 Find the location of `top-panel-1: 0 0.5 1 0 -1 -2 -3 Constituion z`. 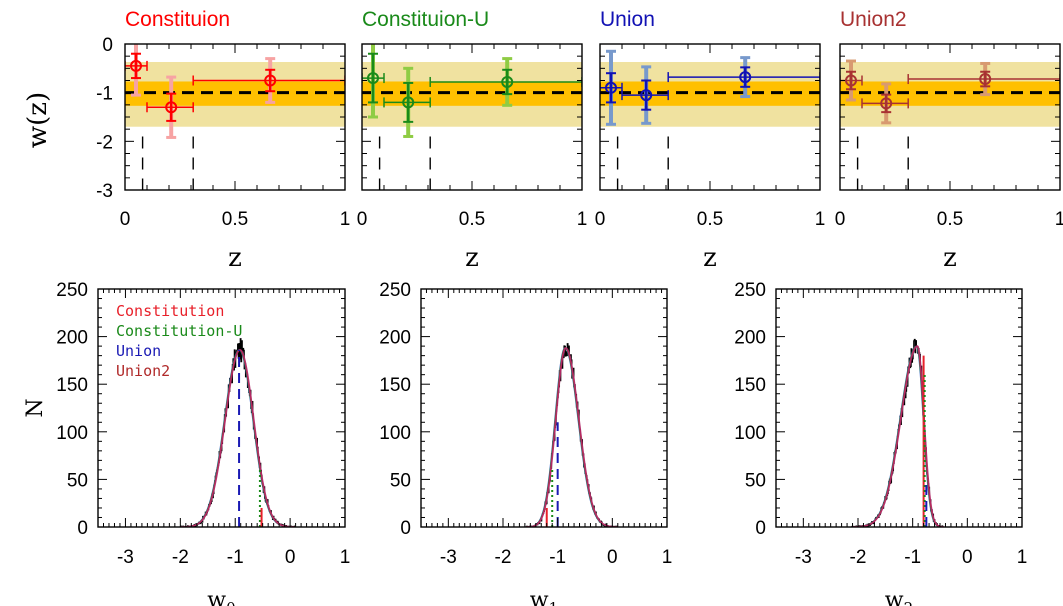

top-panel-1: 0 0.5 1 0 -1 -2 -3 Constituion z is located at coordinates (223, 140).